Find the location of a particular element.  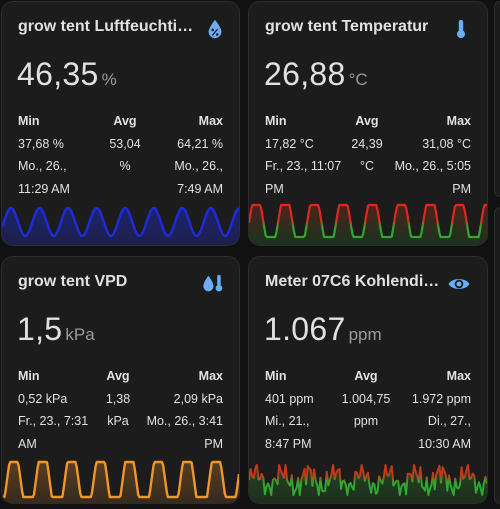

stat-avg: Avg 1,38 kPa is located at coordinates (118, 399).